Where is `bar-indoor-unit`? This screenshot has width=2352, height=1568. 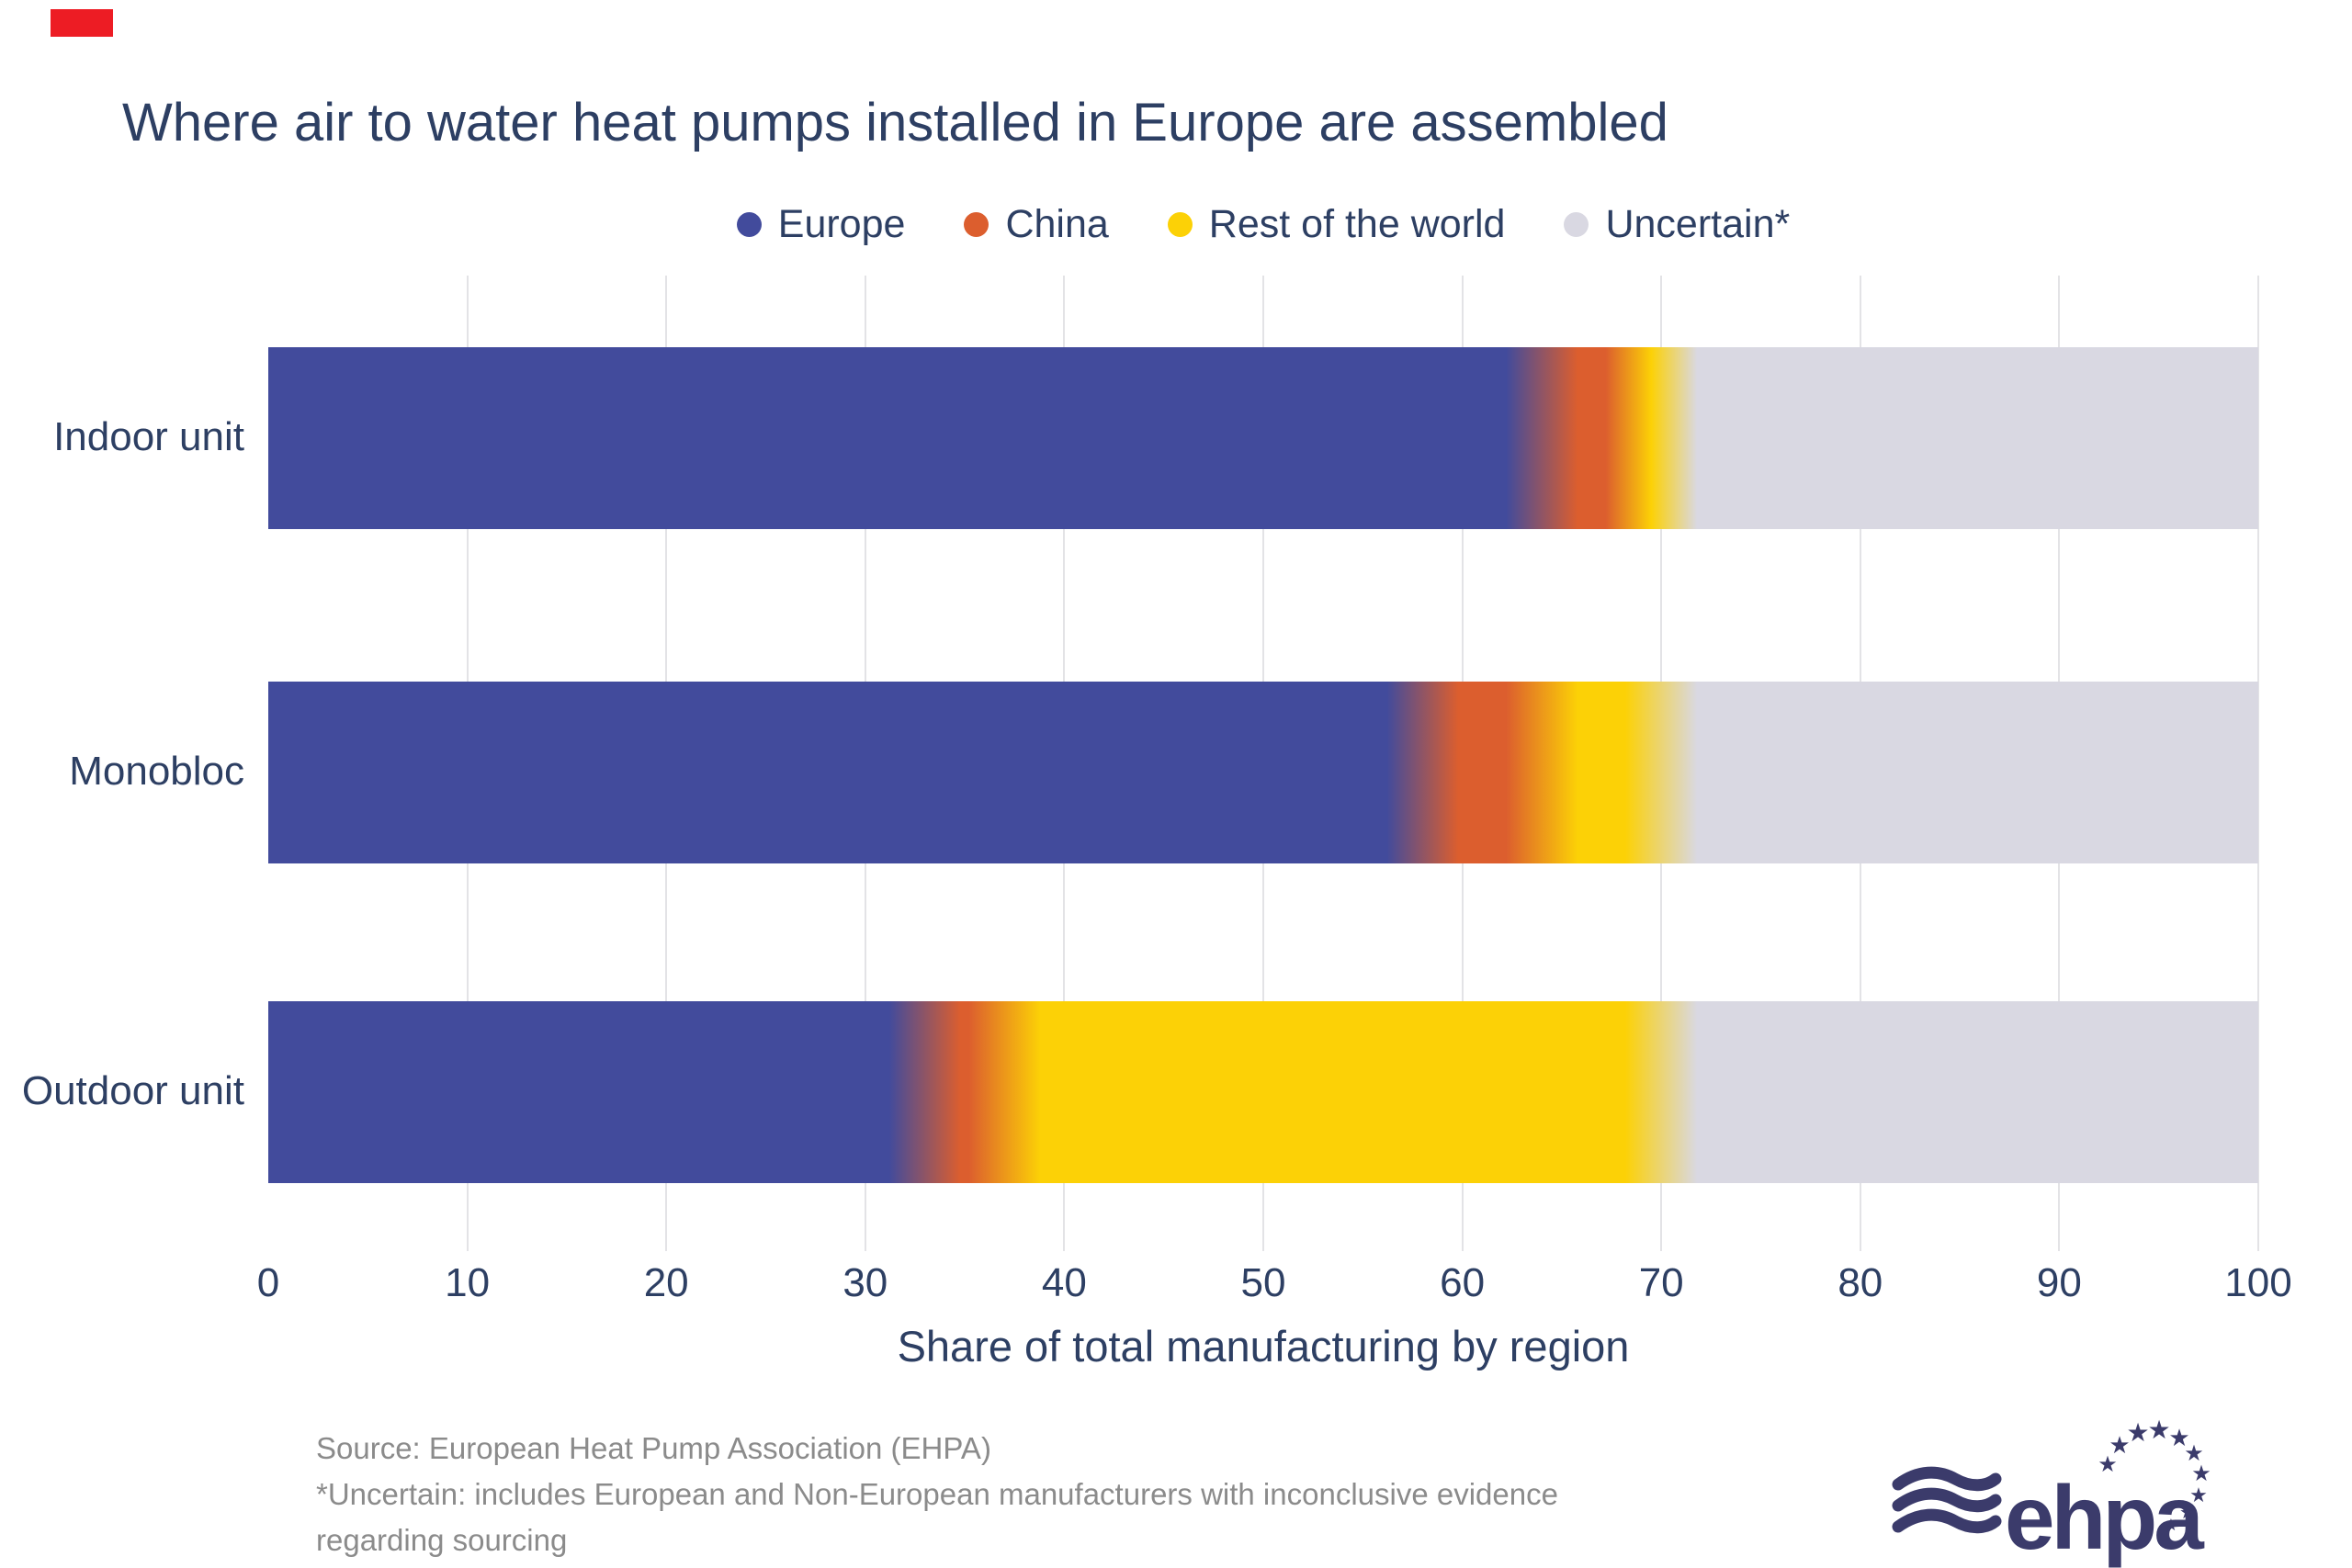
bar-indoor-unit is located at coordinates (1263, 438).